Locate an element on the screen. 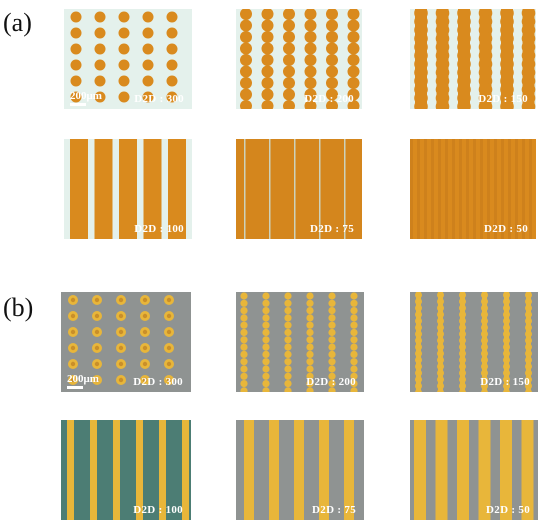 This screenshot has height=524, width=550. panel-b-d2d-200: D2D : 200 is located at coordinates (300, 342).